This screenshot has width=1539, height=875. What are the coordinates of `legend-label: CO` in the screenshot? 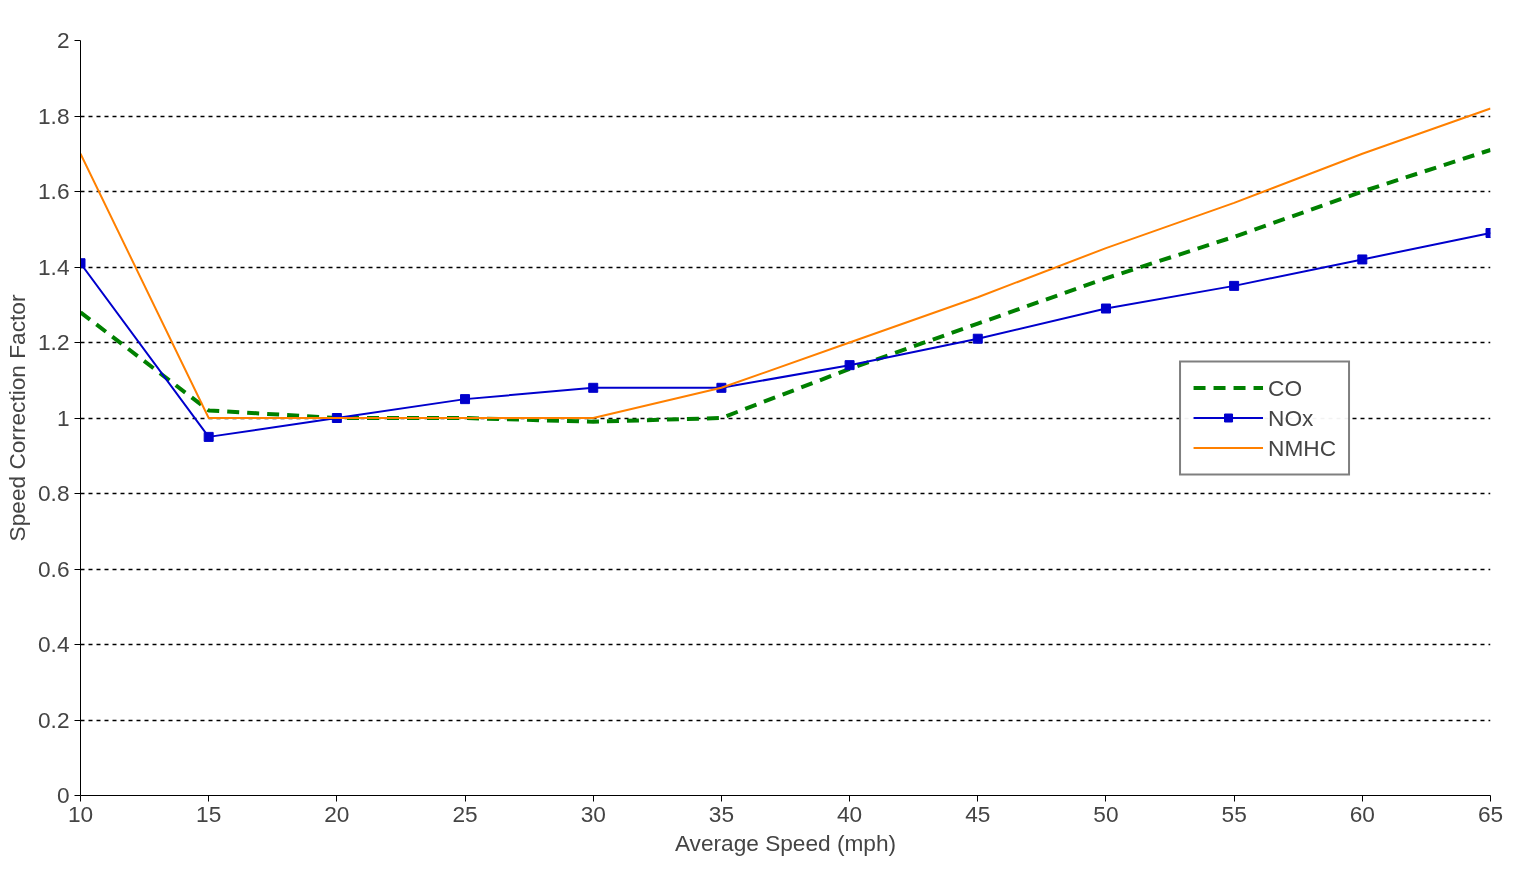 It's located at (1285, 387).